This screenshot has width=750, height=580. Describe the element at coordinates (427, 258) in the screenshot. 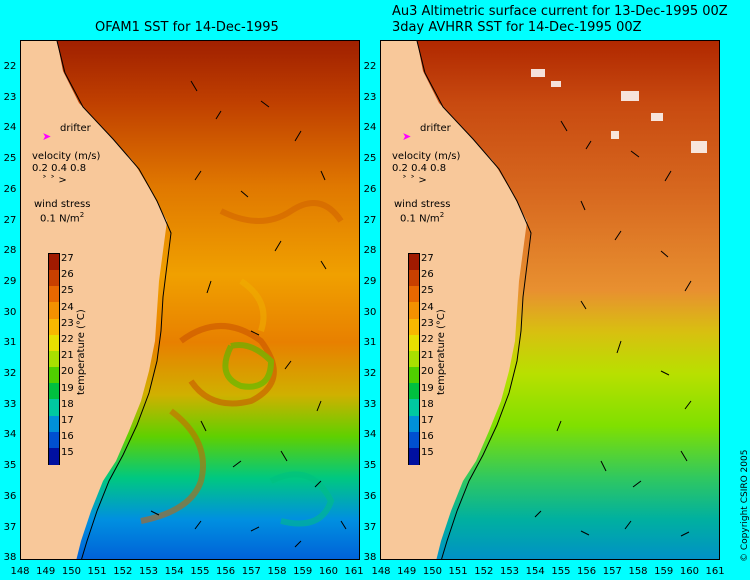

I see `colorbar-tick-label: 27` at that location.